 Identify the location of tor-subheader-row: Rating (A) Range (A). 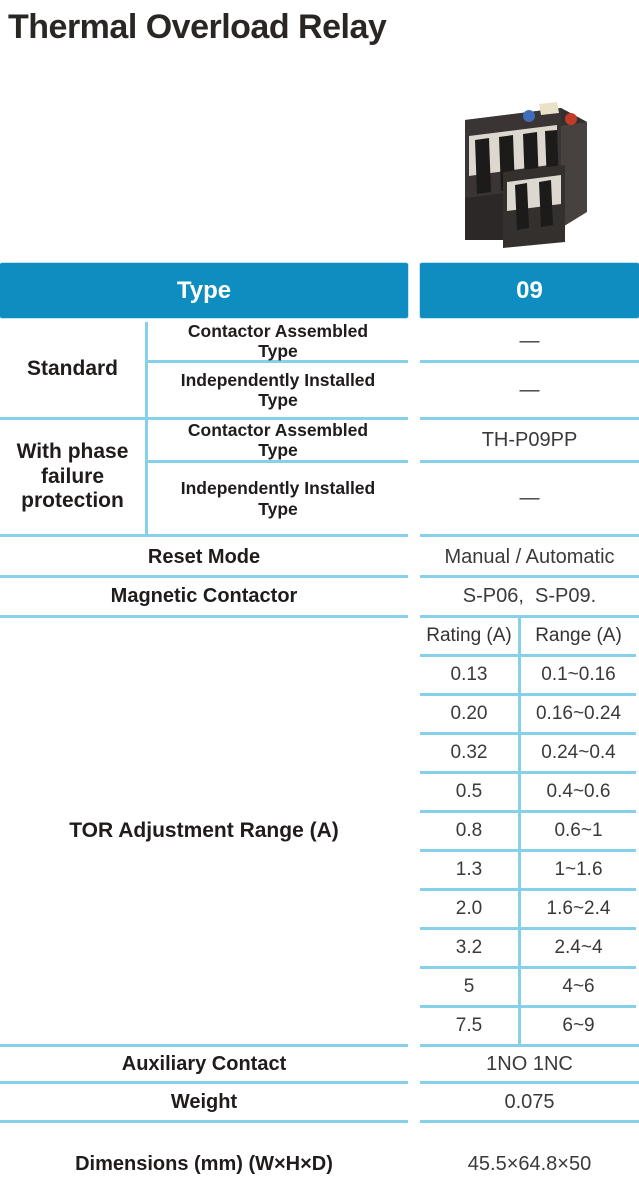
(529, 637).